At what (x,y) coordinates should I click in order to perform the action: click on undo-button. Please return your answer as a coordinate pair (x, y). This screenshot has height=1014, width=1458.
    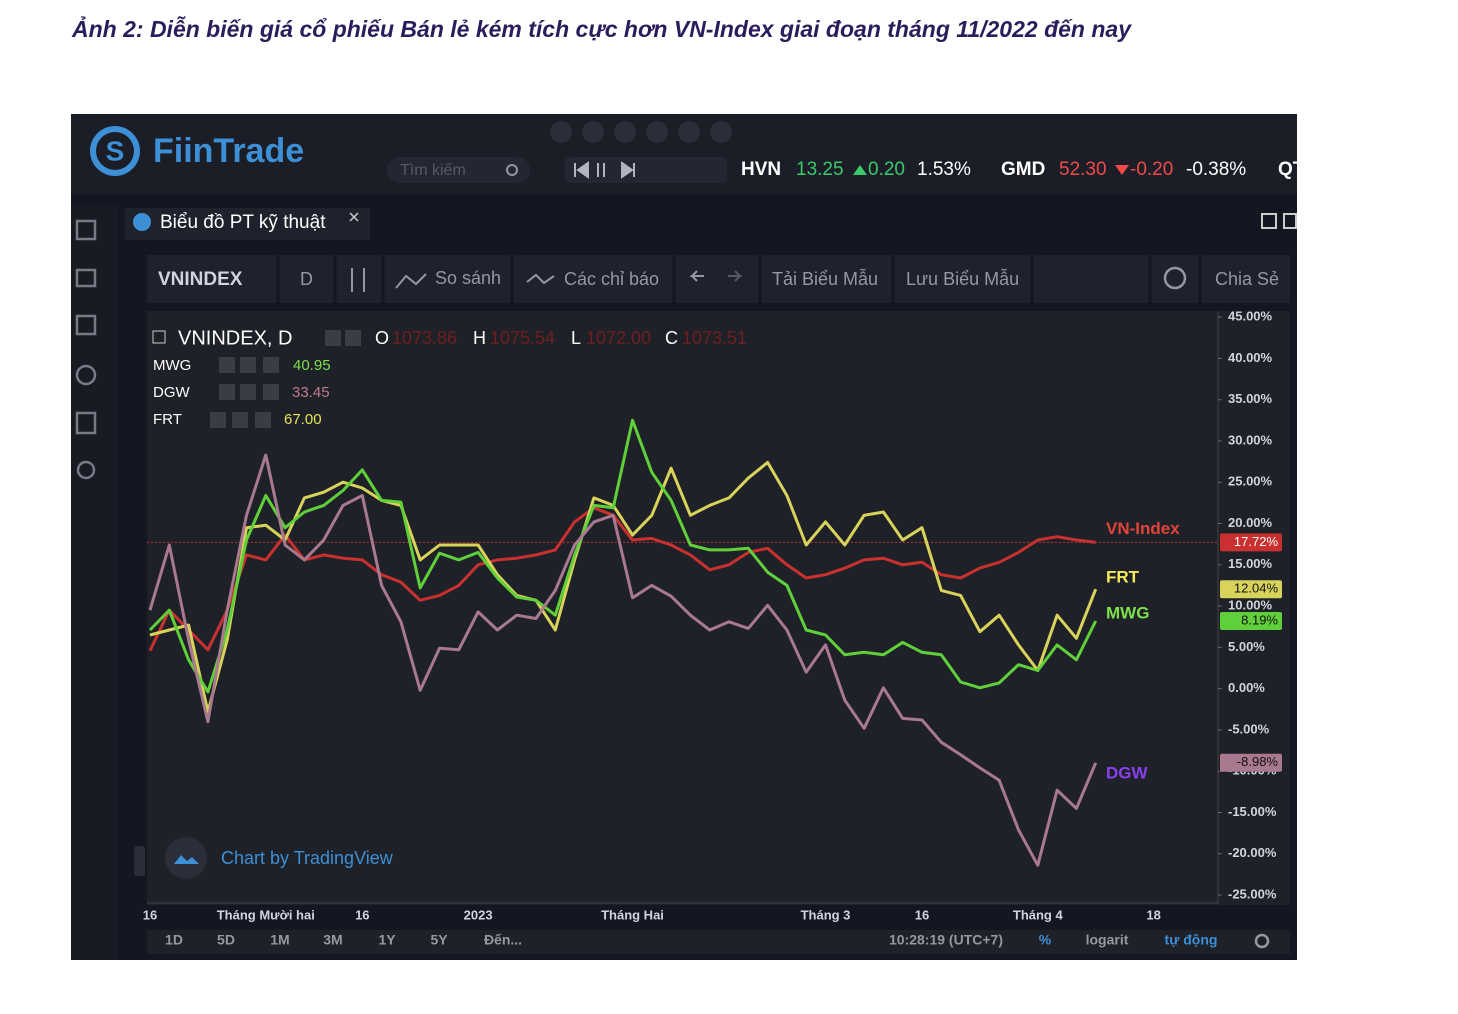
    Looking at the image, I should click on (696, 276).